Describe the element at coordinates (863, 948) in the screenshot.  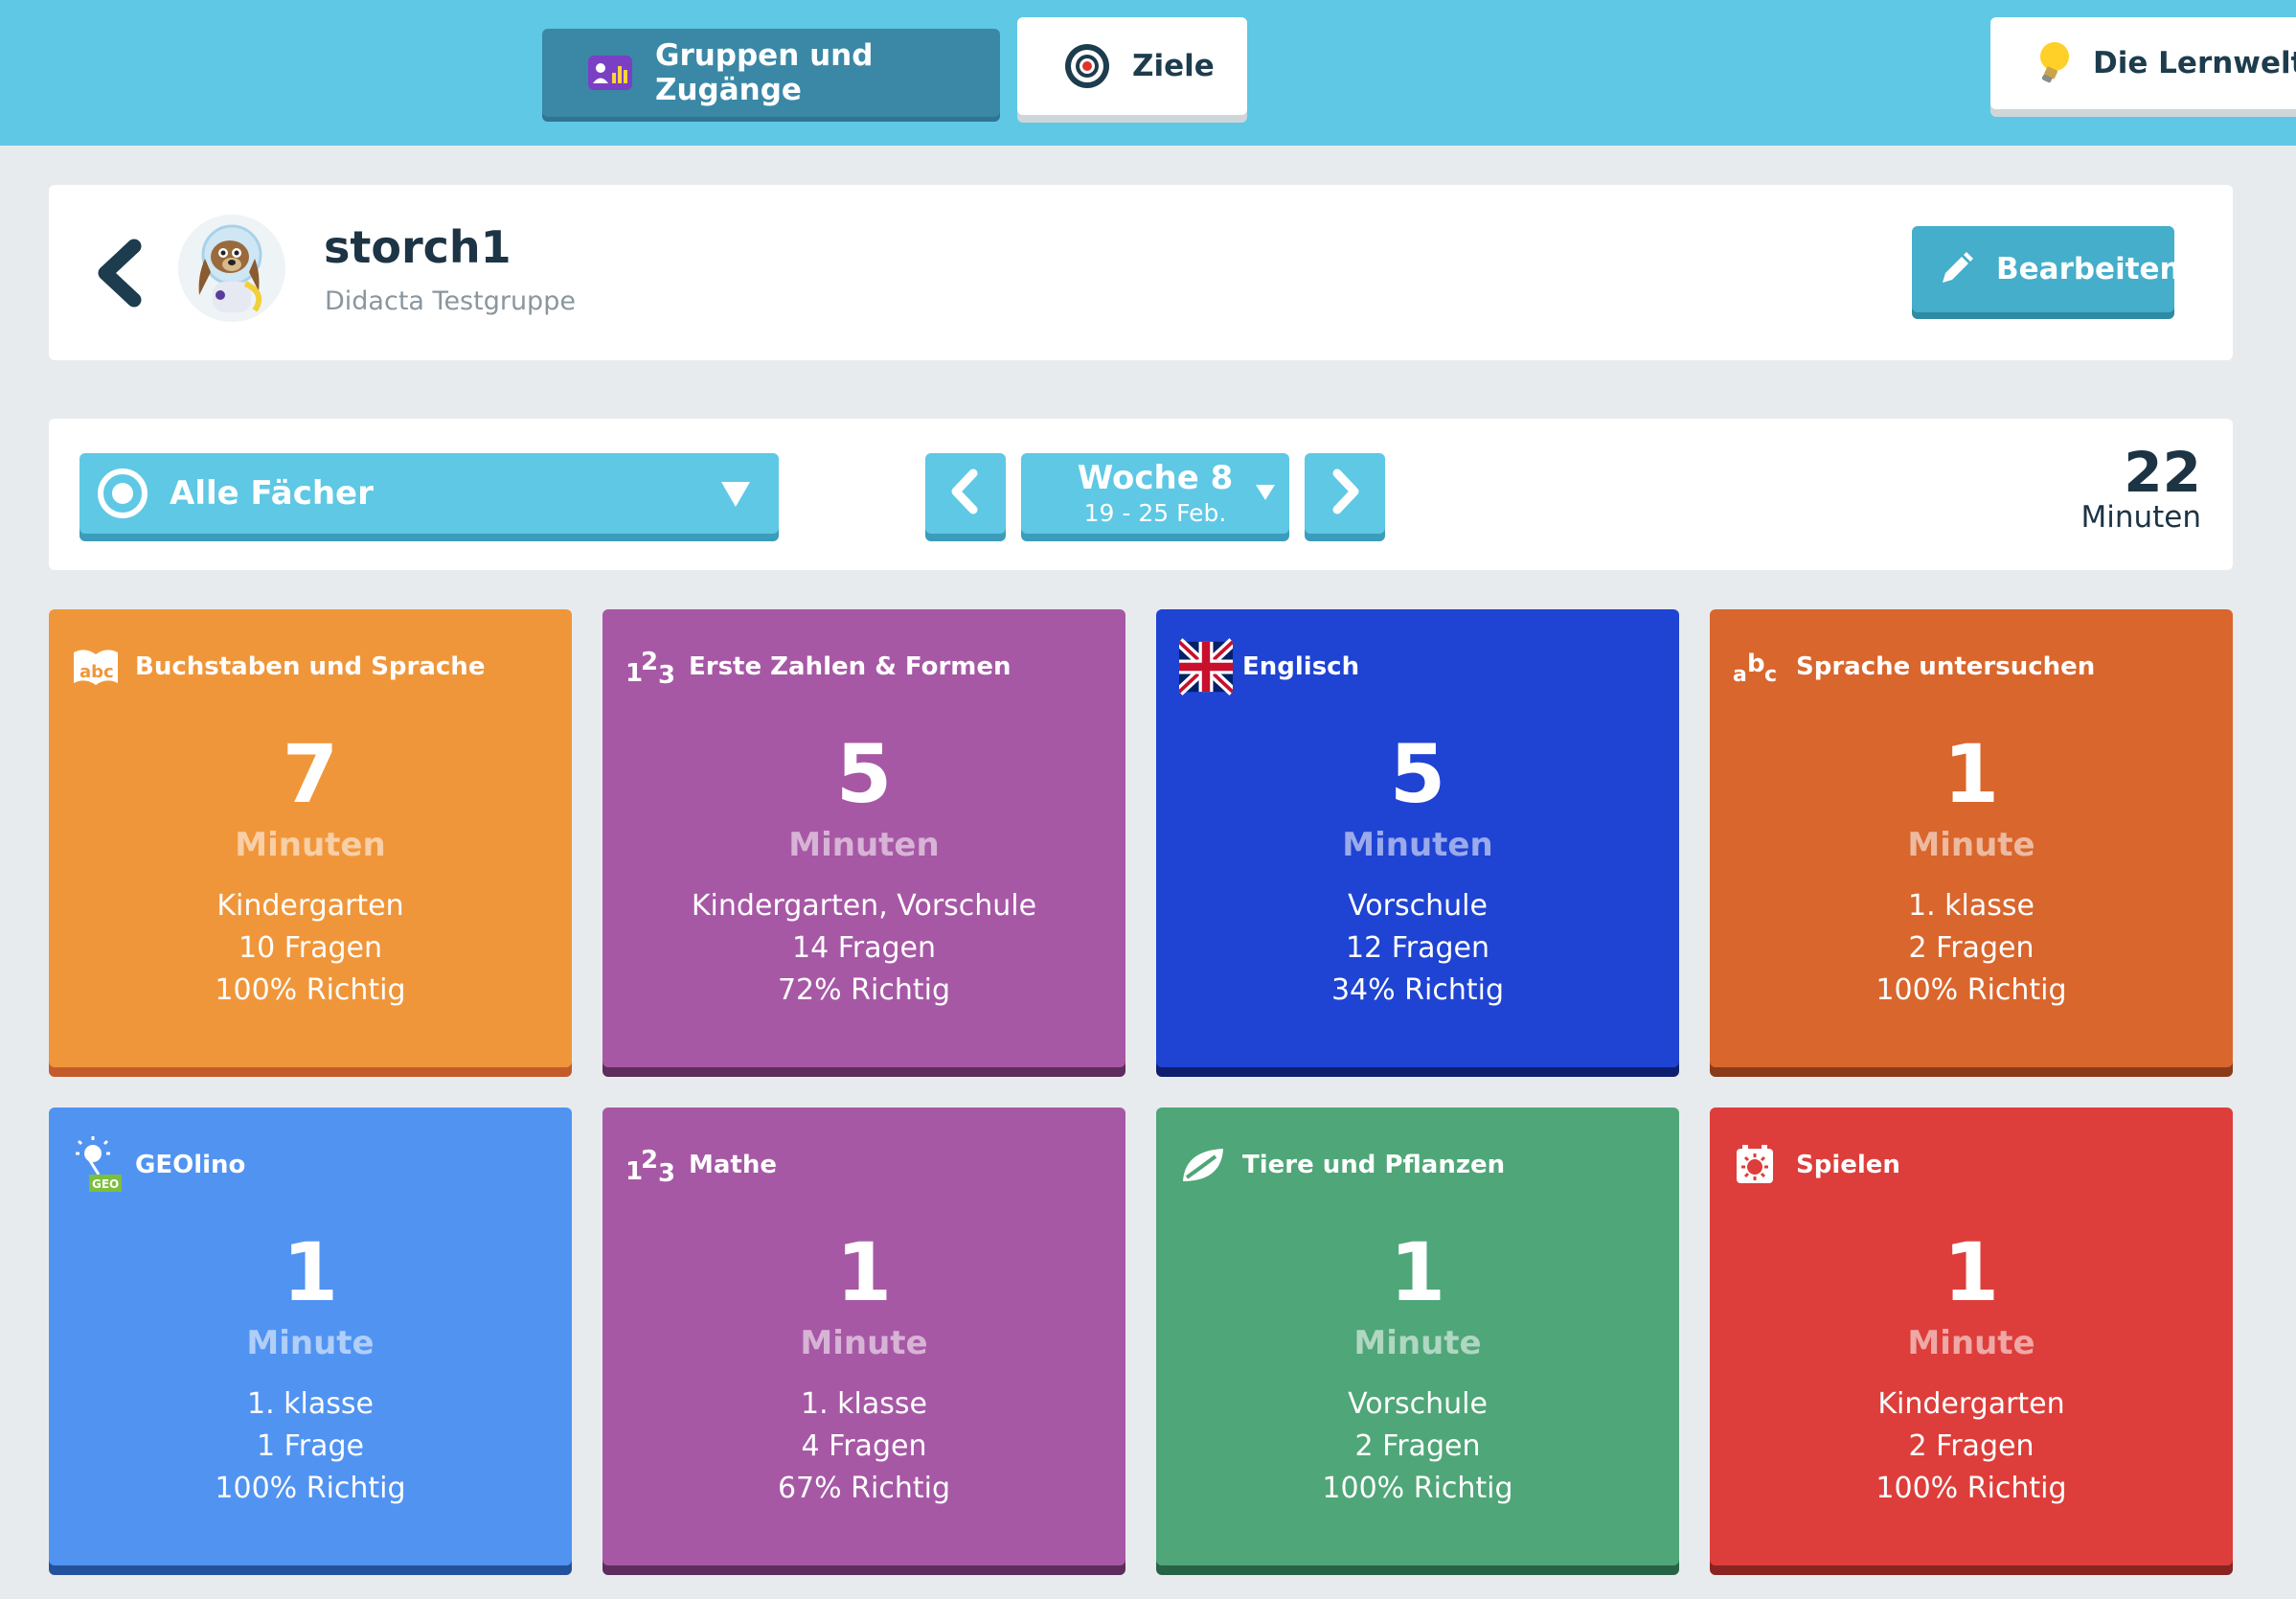
I see `card-questions: 14 Fragen` at that location.